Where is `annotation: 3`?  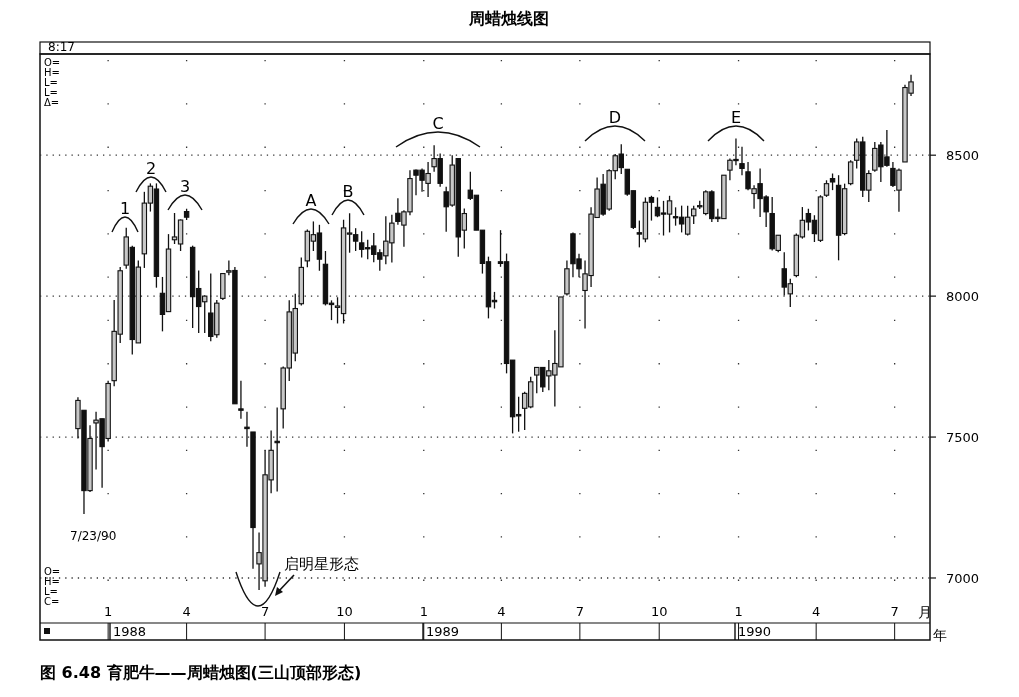 annotation: 3 is located at coordinates (185, 186).